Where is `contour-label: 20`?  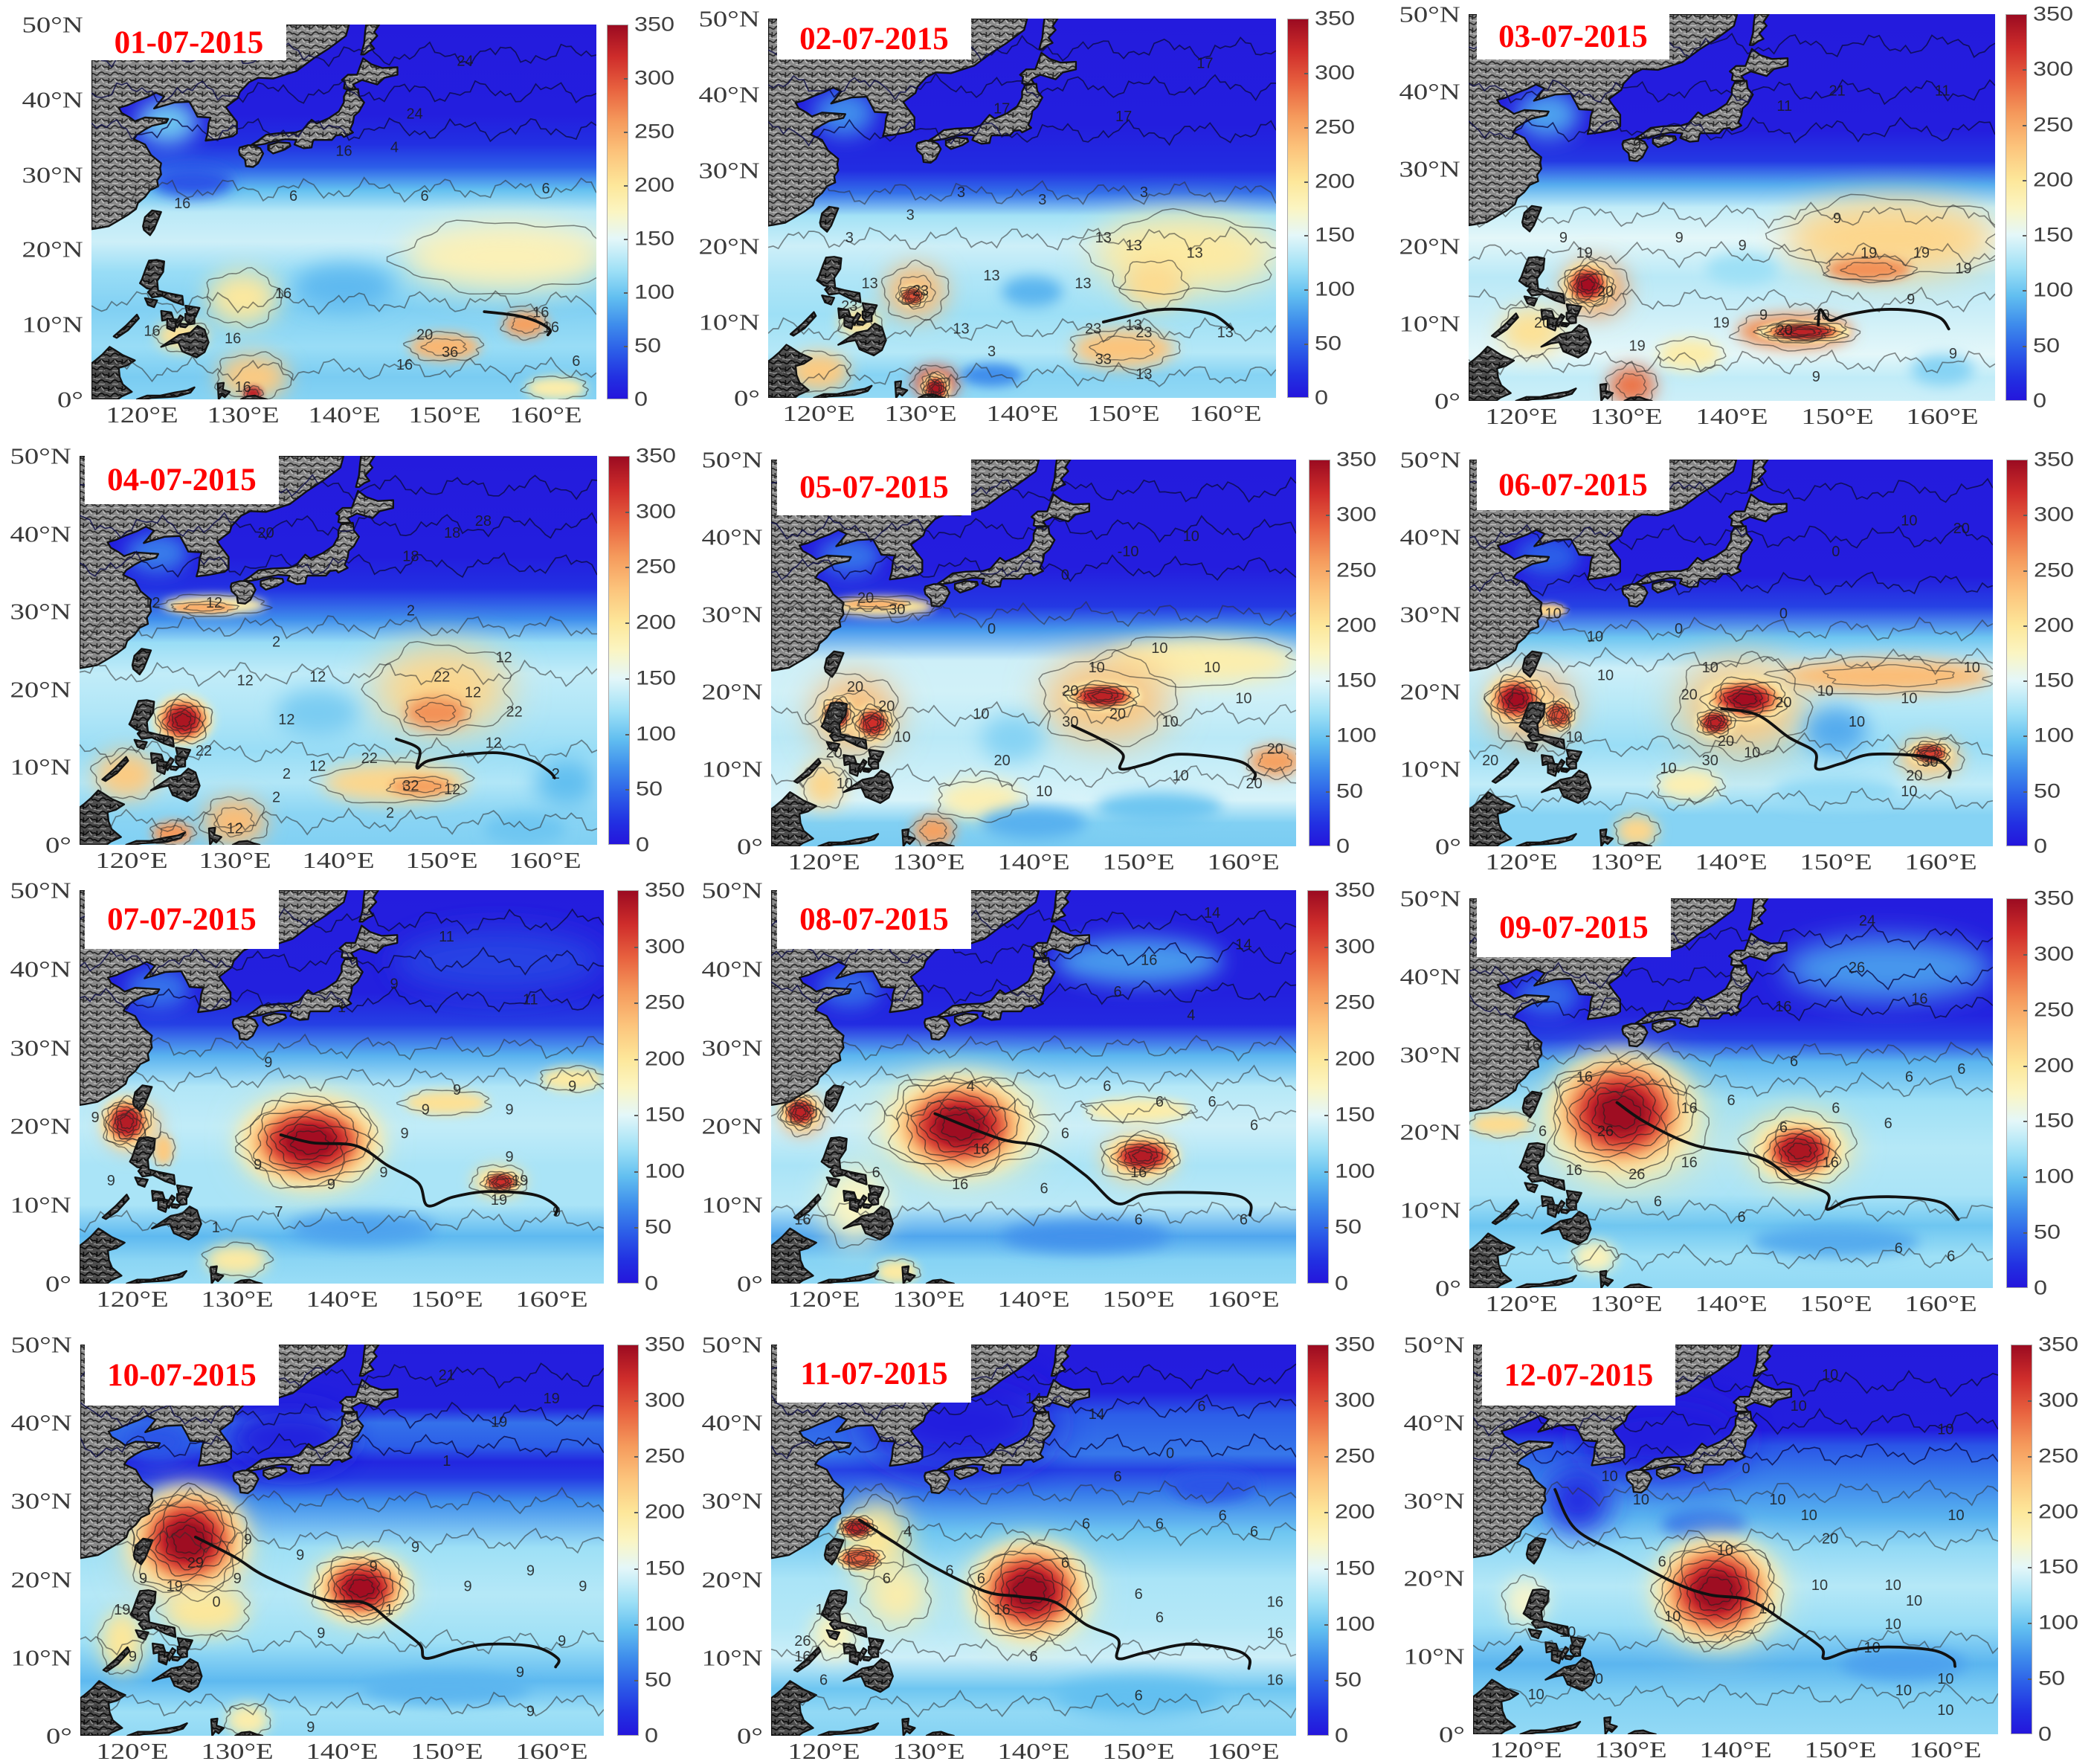 contour-label: 20 is located at coordinates (1117, 714).